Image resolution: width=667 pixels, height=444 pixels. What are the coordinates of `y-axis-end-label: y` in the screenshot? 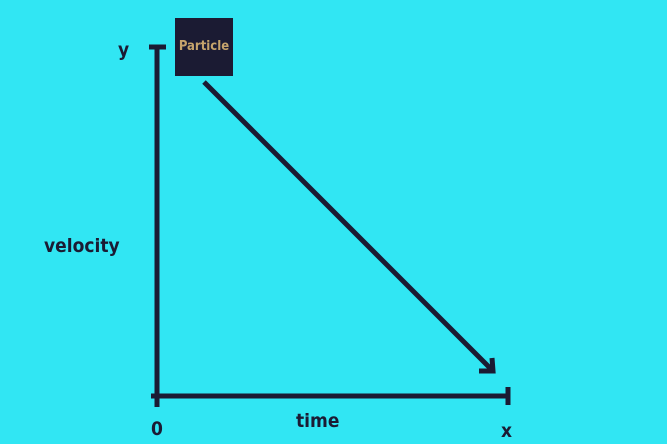 It's located at (124, 50).